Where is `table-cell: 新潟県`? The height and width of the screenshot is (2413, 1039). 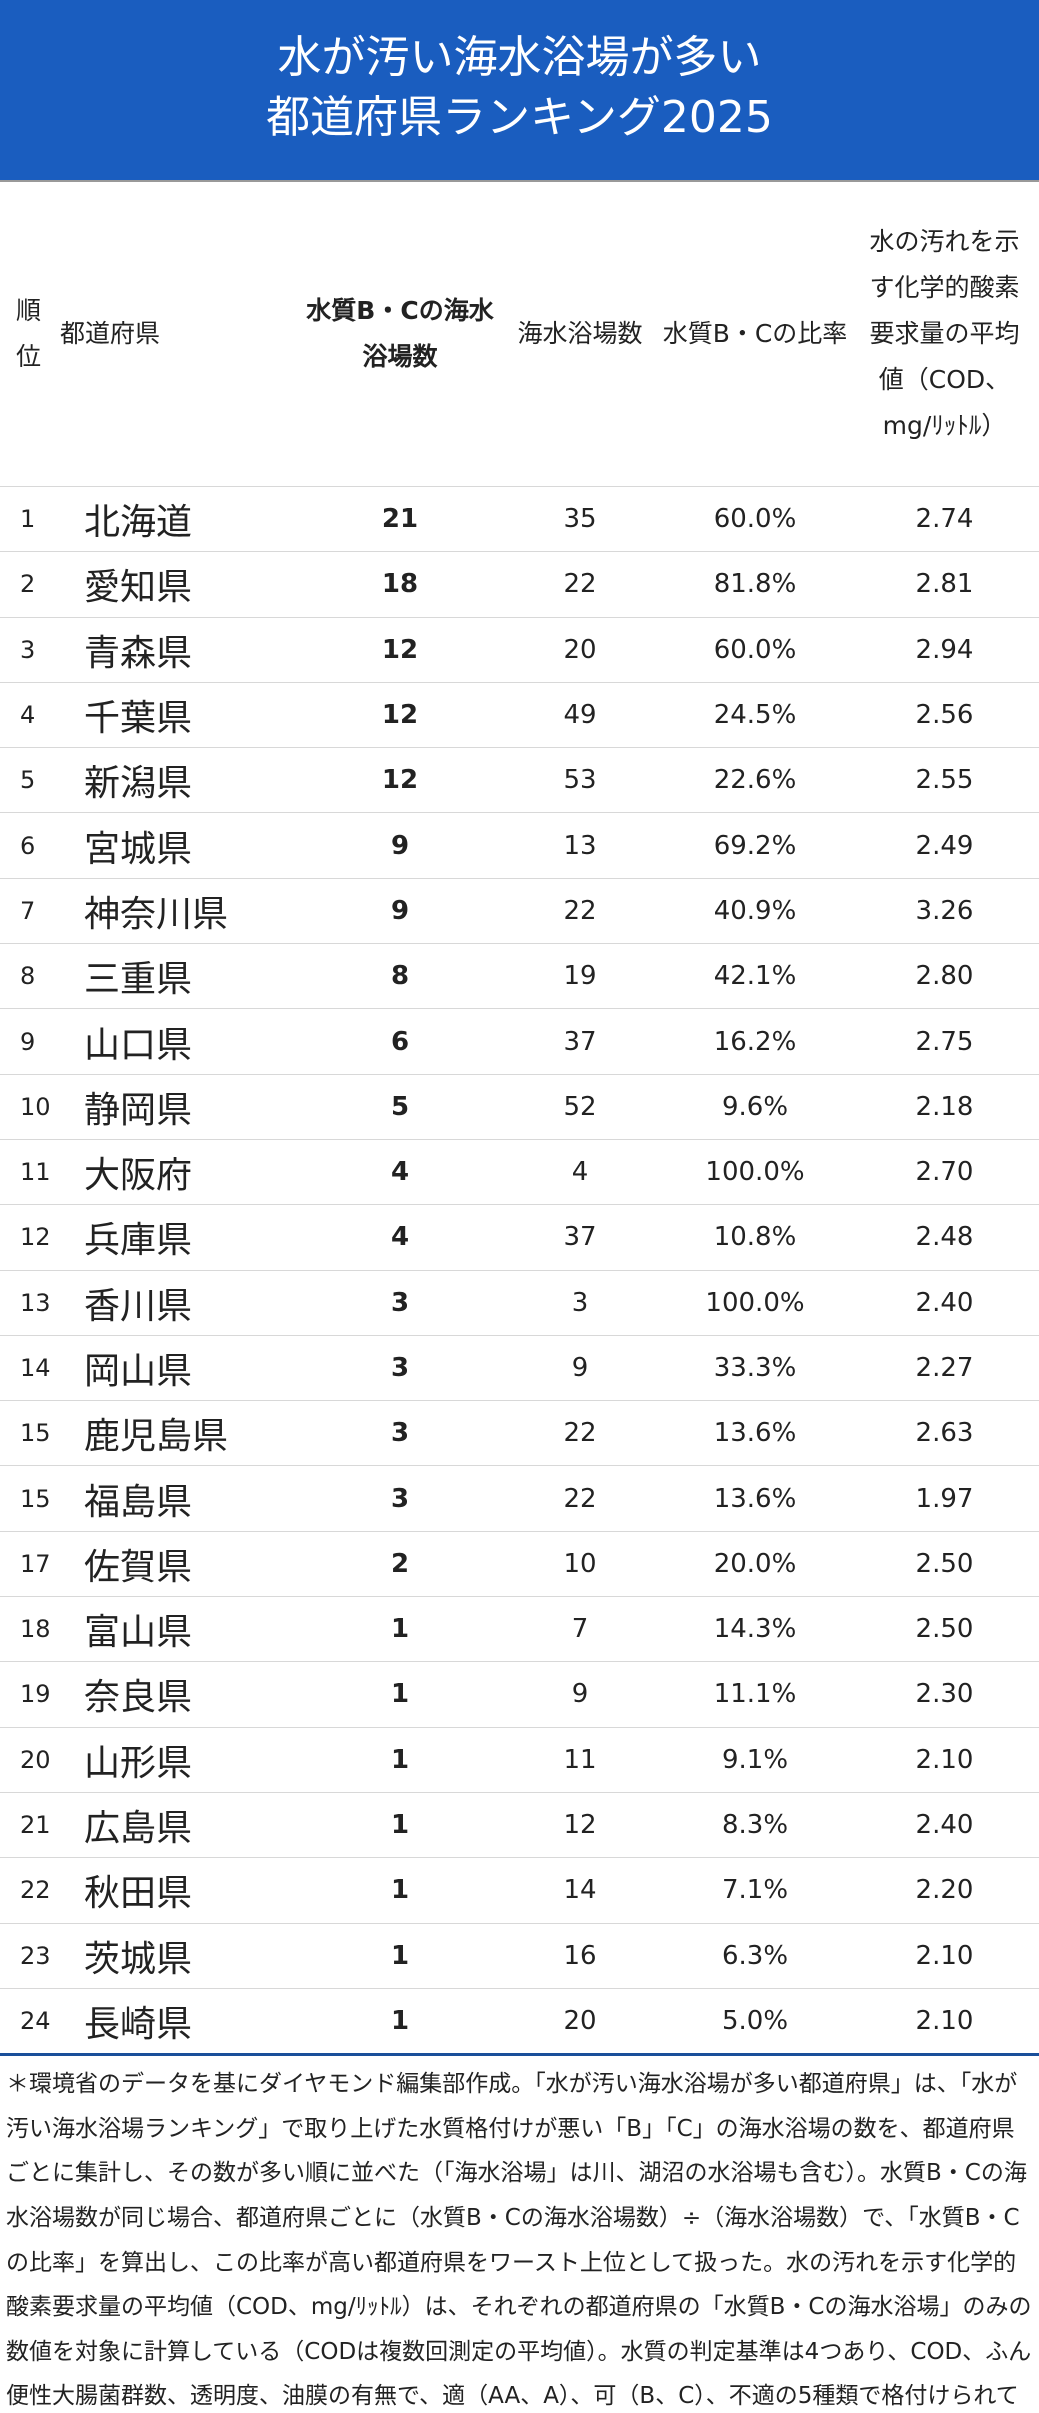 table-cell: 新潟県 is located at coordinates (180, 780).